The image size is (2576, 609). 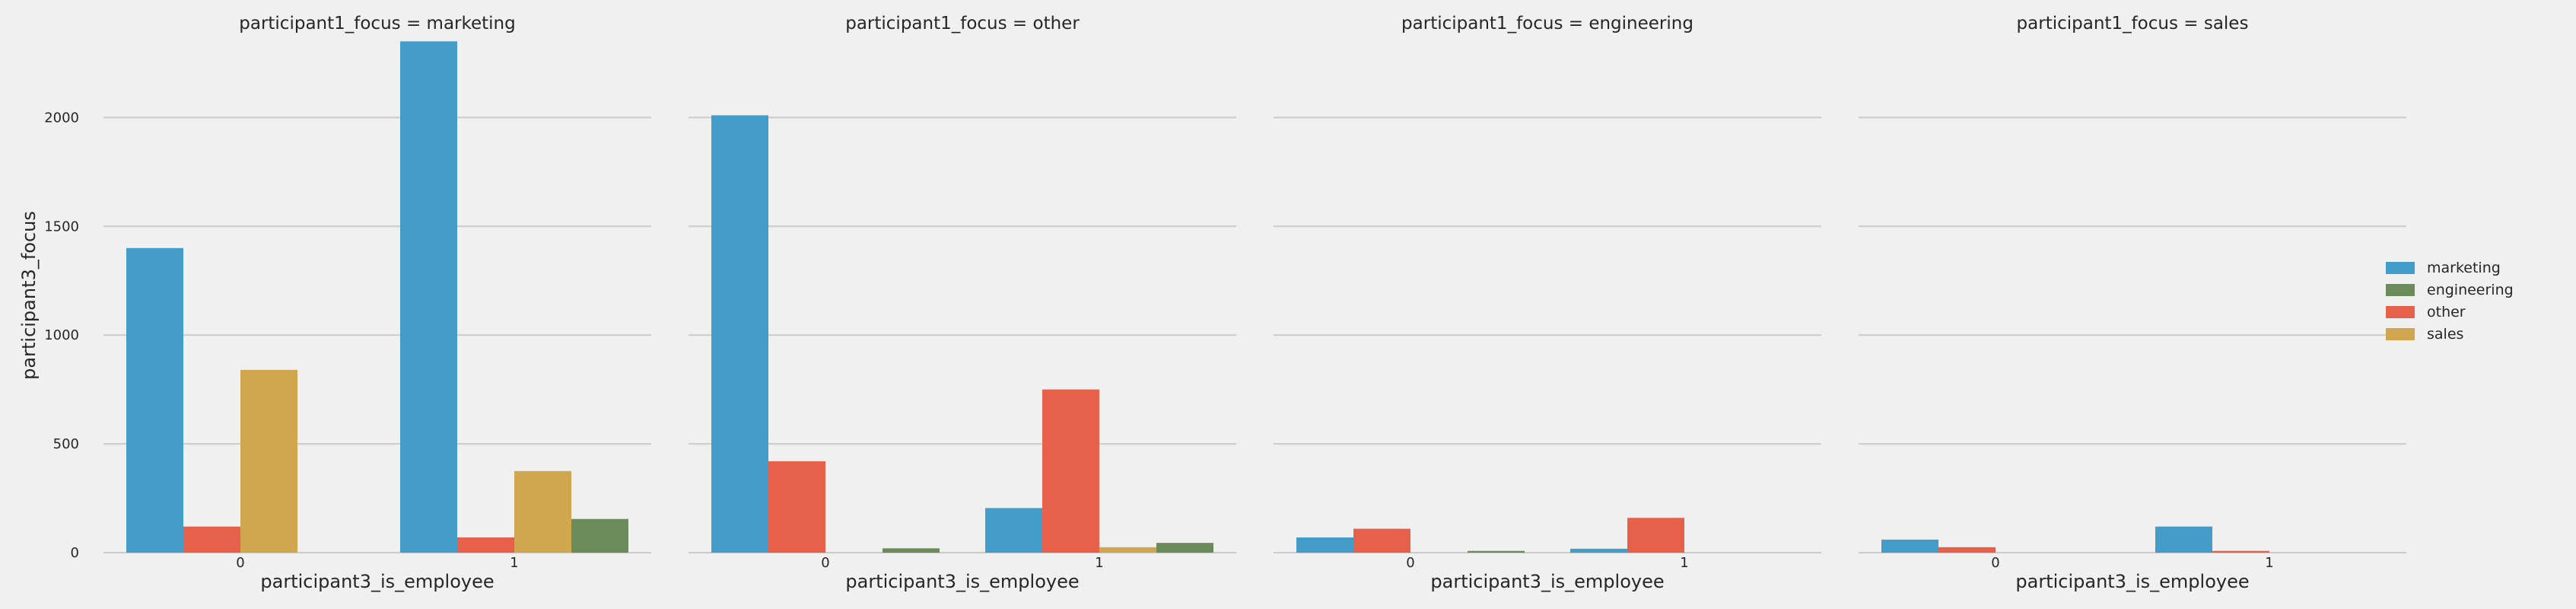 I want to click on panel-title: participant1_focus = marketing, so click(x=377, y=23).